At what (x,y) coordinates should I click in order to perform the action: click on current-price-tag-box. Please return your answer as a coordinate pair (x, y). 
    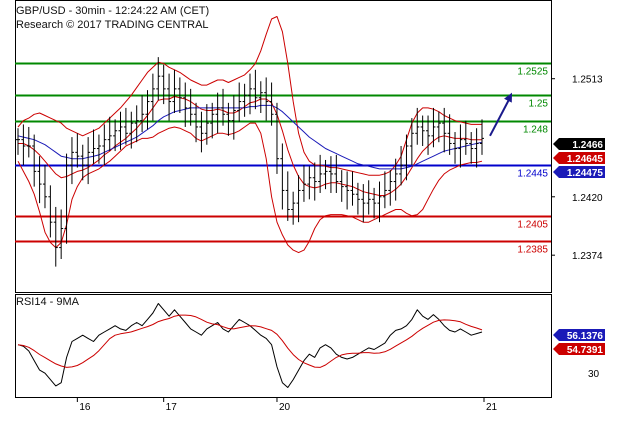
    Looking at the image, I should click on (579, 144).